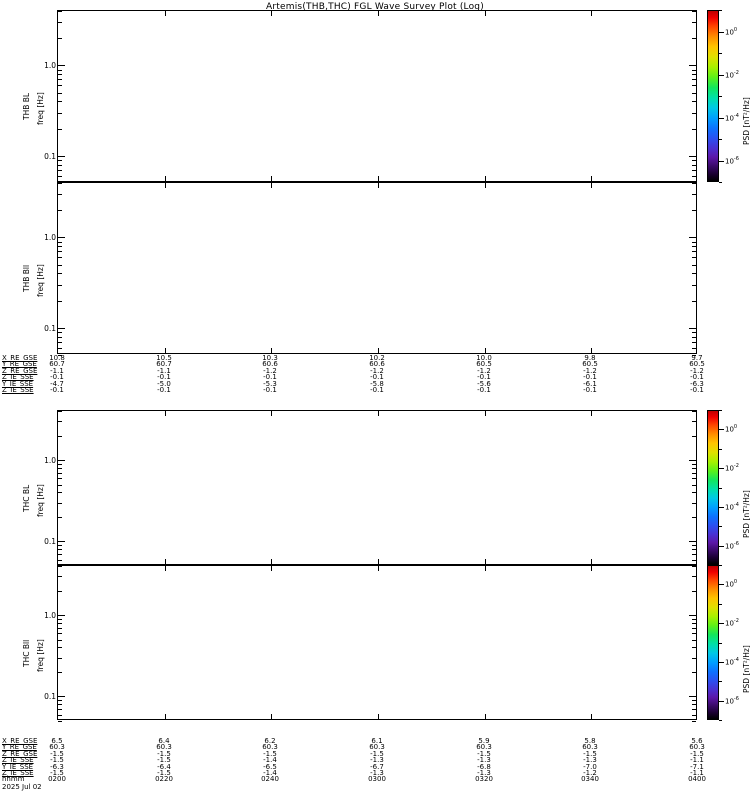 This screenshot has height=800, width=750. Describe the element at coordinates (164, 358) in the screenshot. I see `axis-value: 10.5` at that location.